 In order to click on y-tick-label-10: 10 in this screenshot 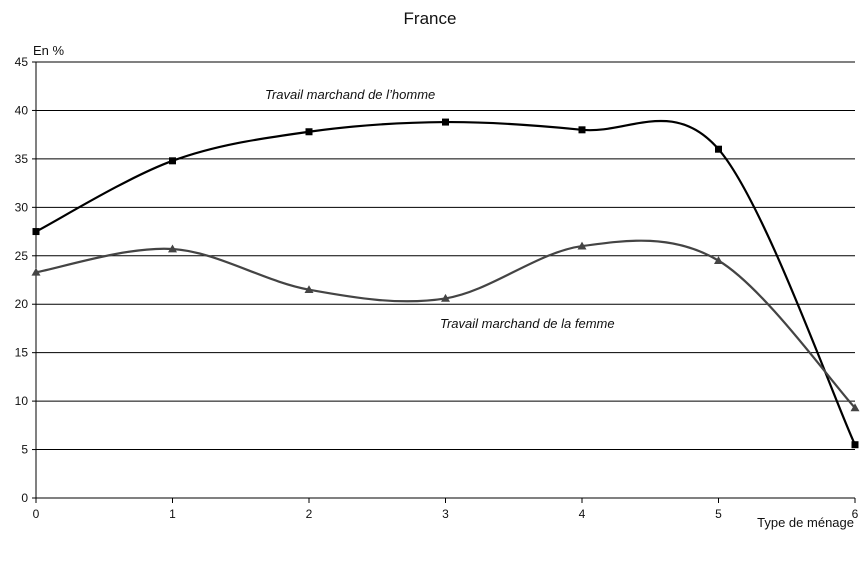, I will do `click(22, 401)`.